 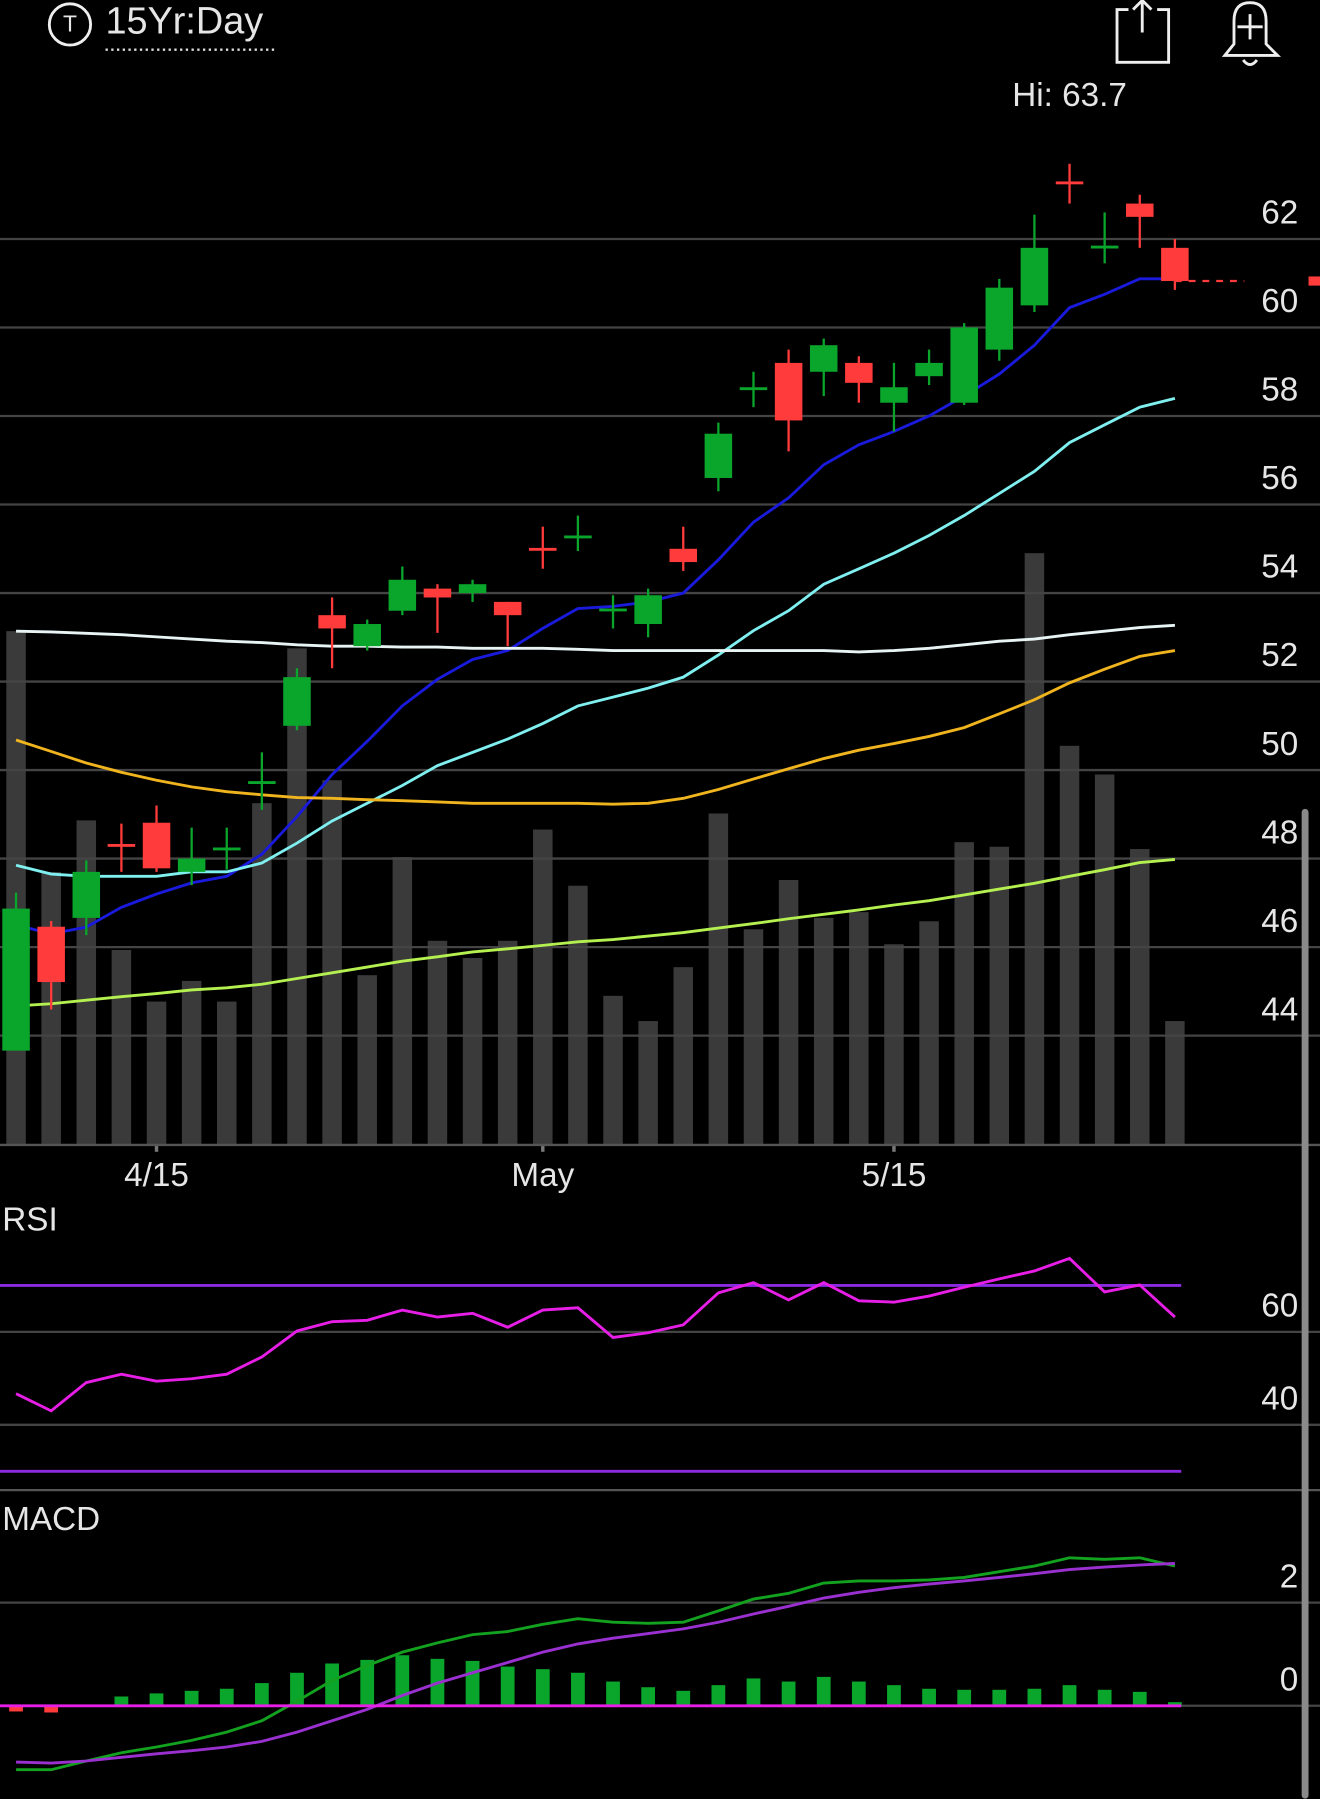 What do you see at coordinates (1279, 744) in the screenshot?
I see `y-tick-label: 50` at bounding box center [1279, 744].